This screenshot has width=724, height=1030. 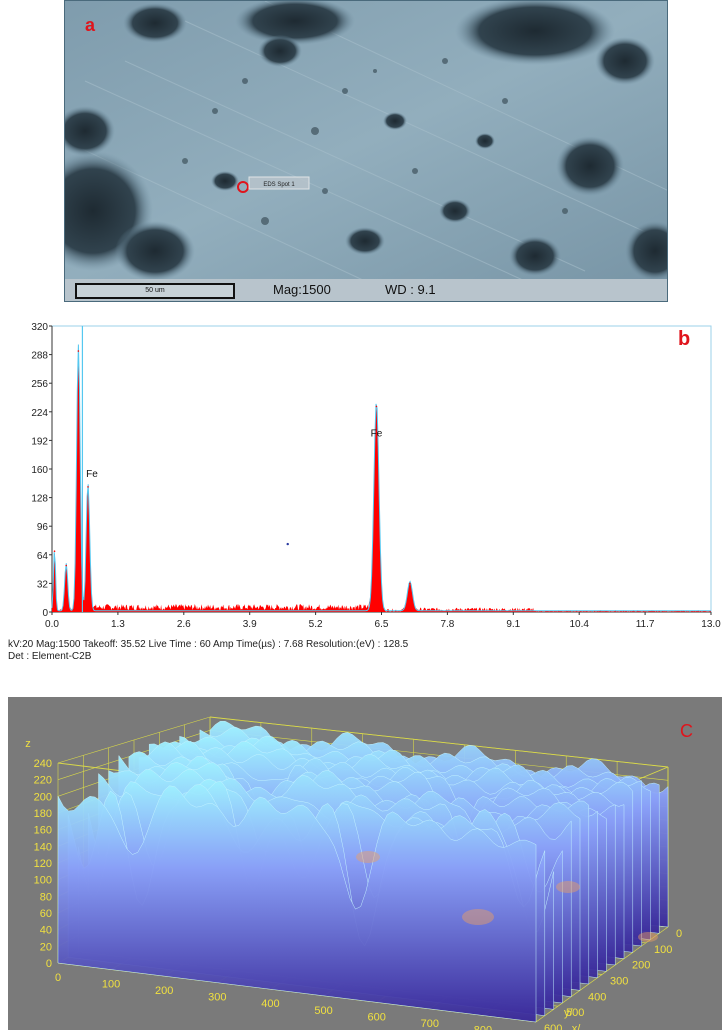 I want to click on z-tick-label: 60, so click(x=46, y=914).